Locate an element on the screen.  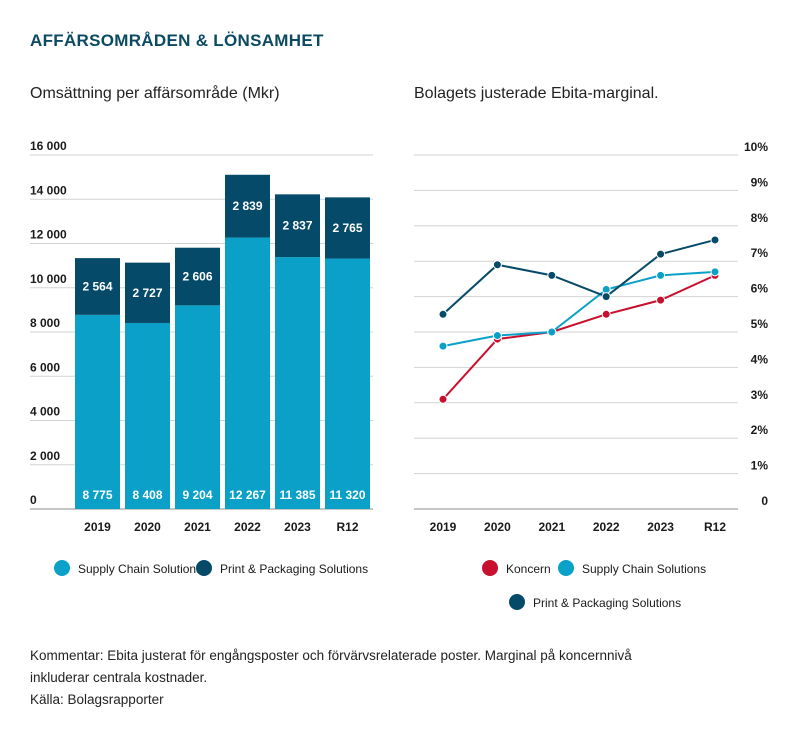
line-xtick-label-2021: 2021 is located at coordinates (551, 527).